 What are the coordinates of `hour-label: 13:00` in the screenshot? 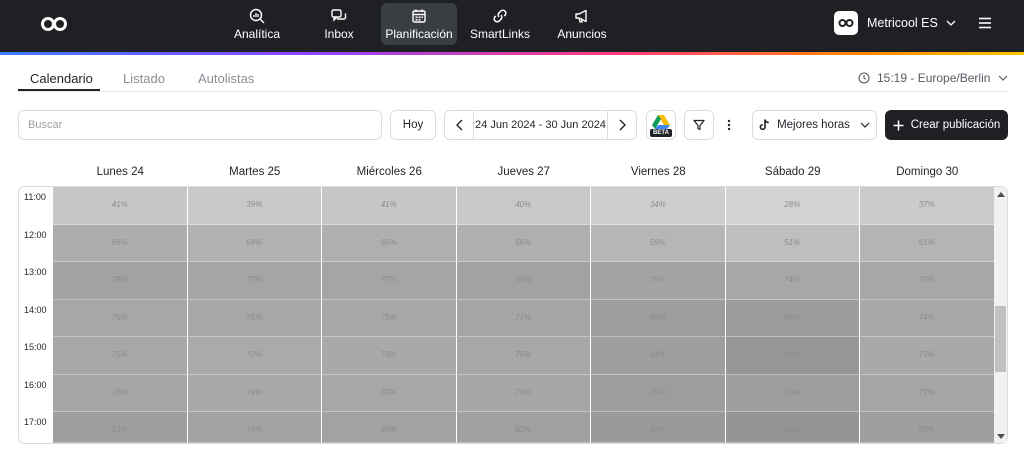 It's located at (35, 272).